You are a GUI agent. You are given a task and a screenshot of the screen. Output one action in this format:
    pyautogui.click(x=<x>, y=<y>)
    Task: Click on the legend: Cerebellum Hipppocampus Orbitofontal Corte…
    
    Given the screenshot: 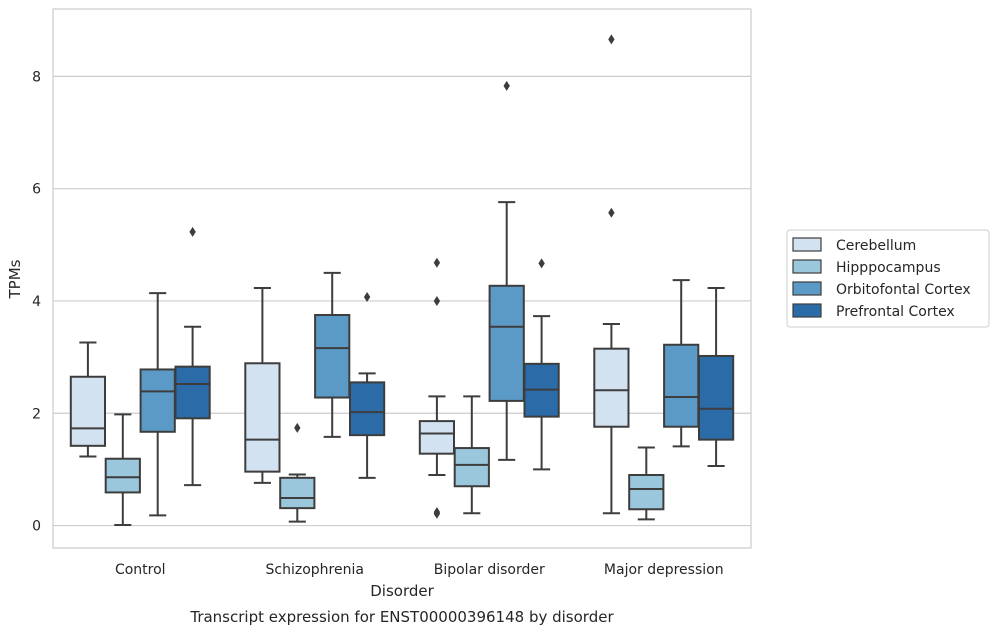 What is the action you would take?
    pyautogui.click(x=888, y=278)
    